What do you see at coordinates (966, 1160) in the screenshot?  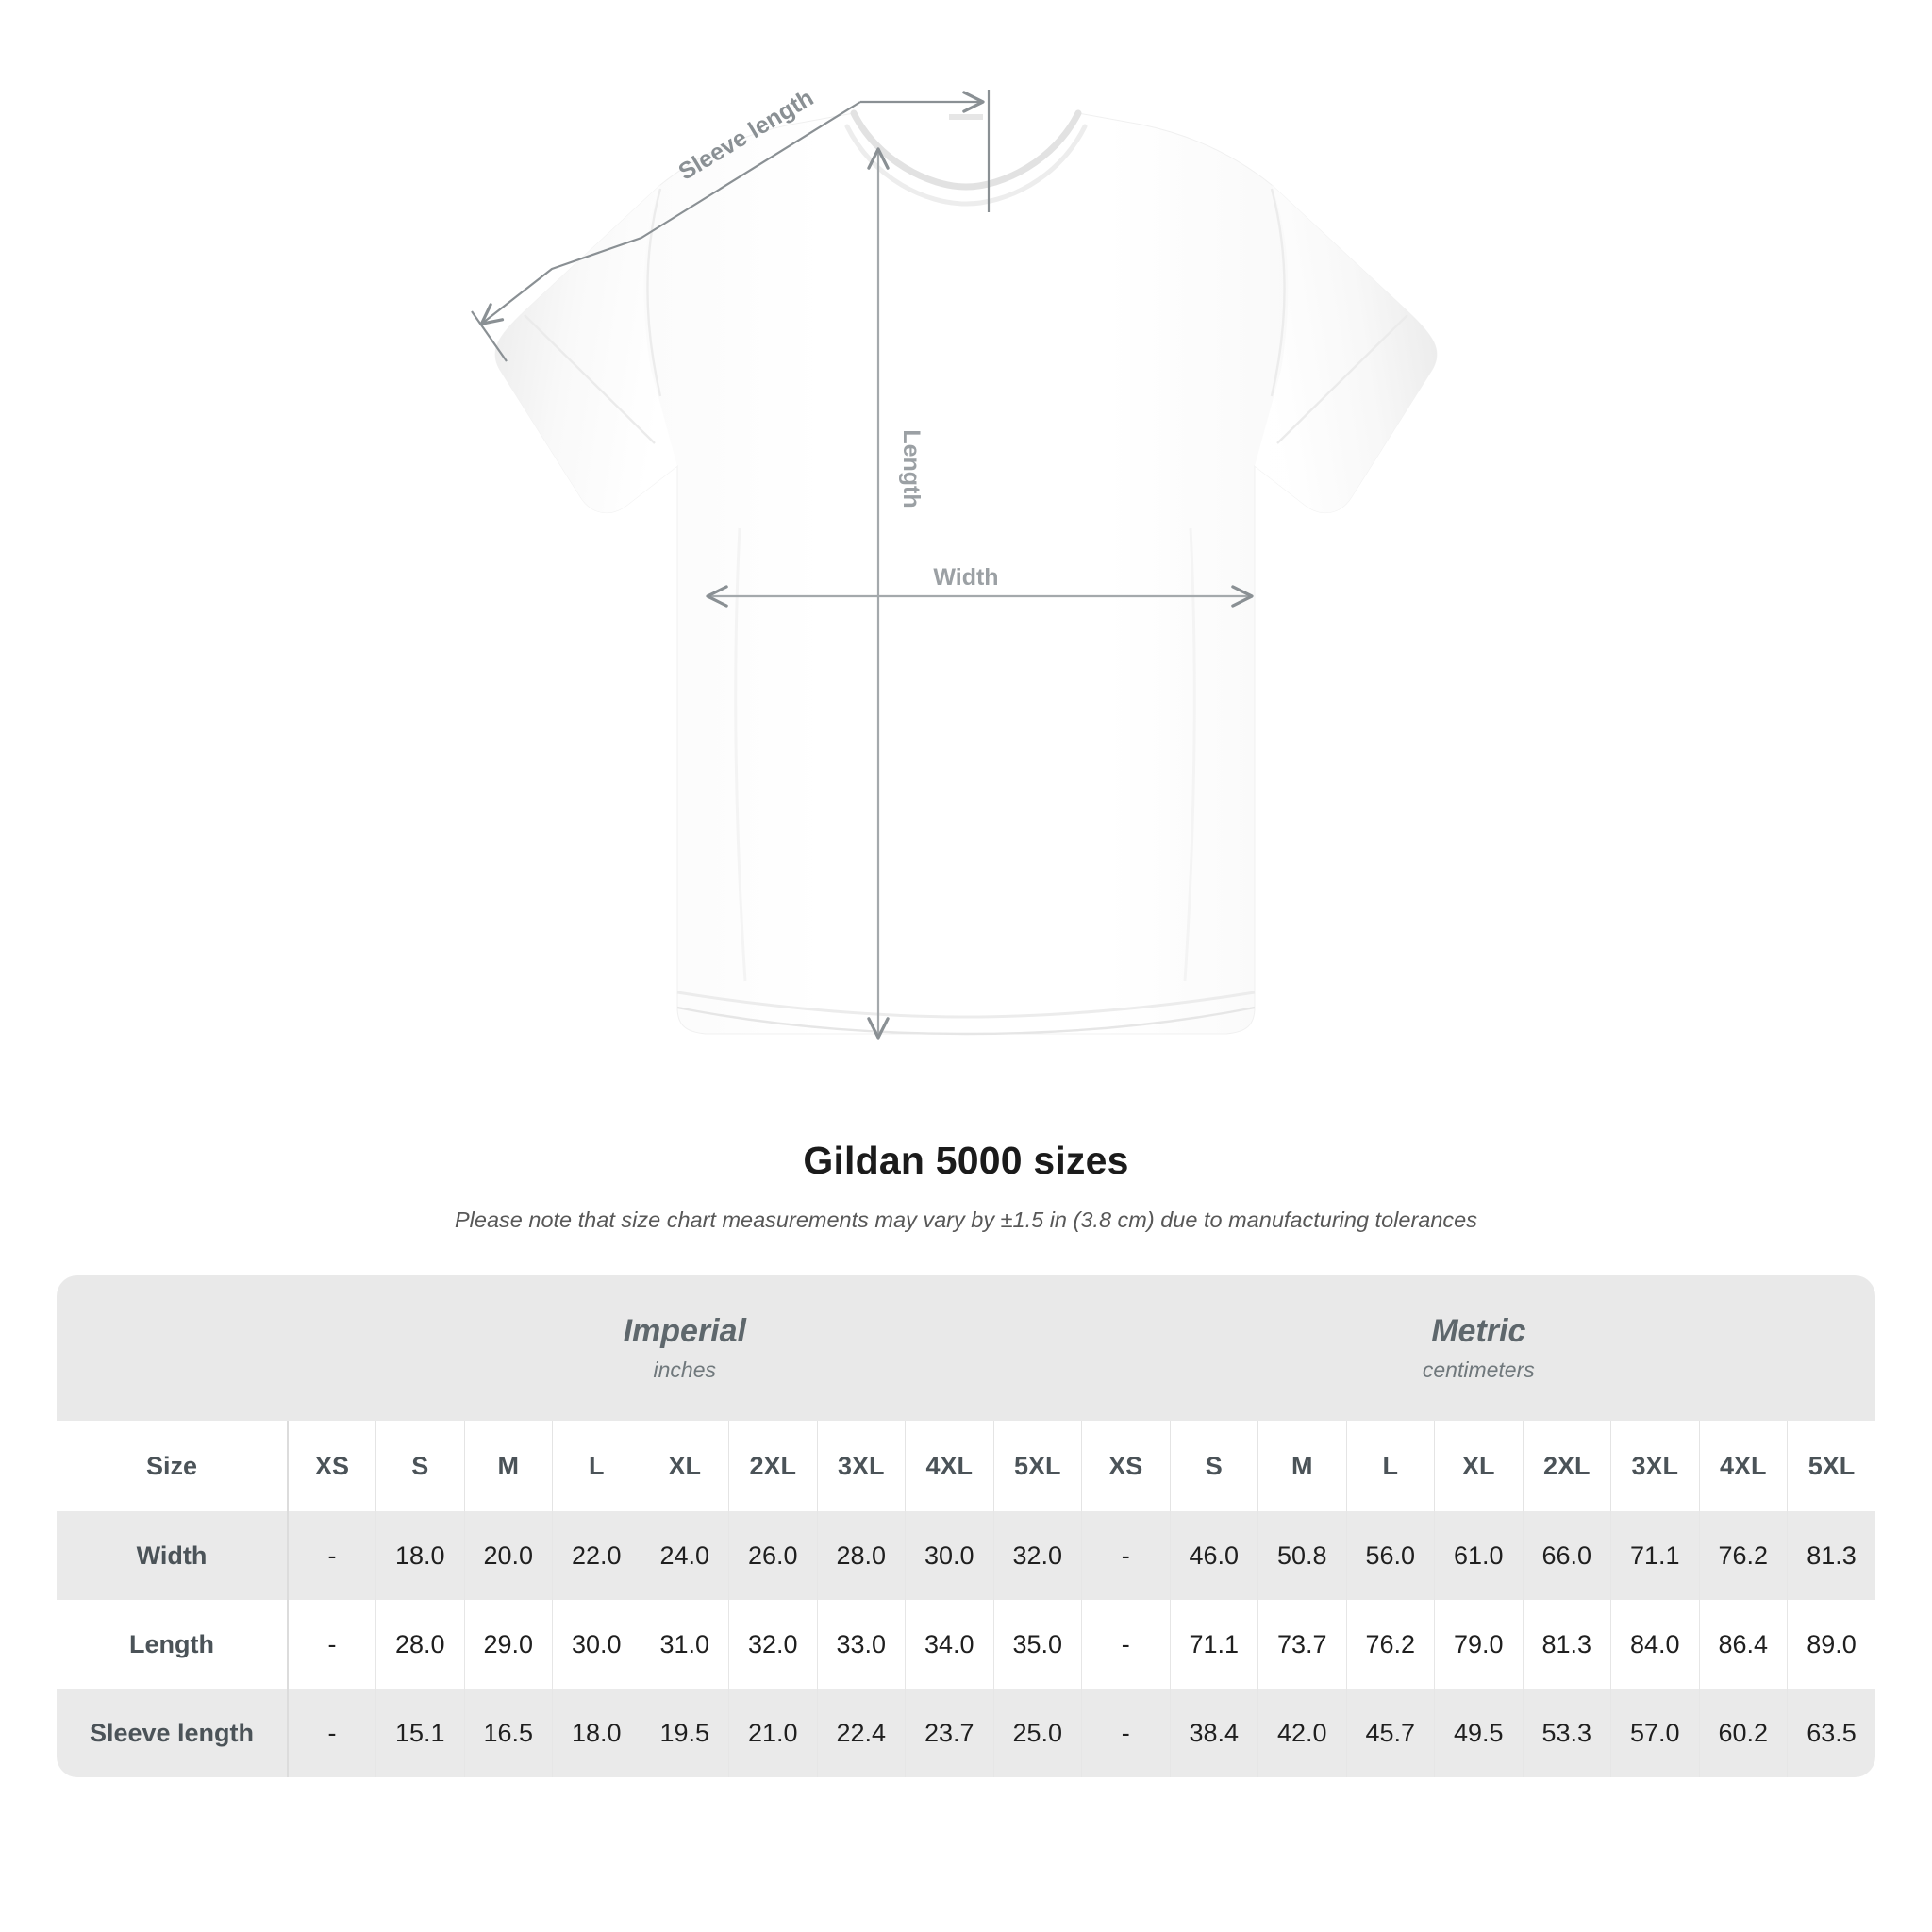 I see `page-title: Gildan 5000 sizes` at bounding box center [966, 1160].